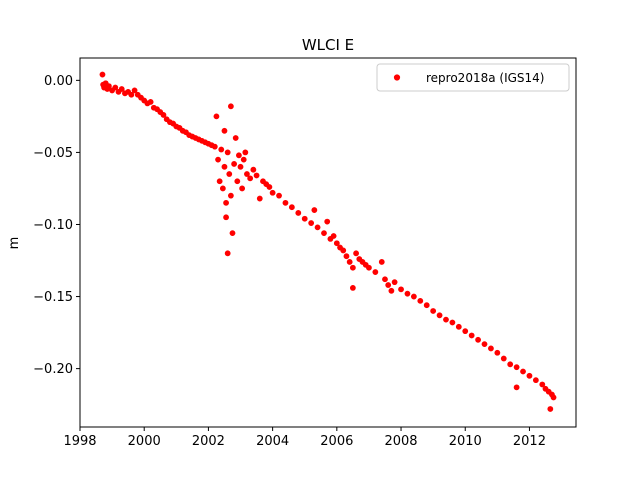 The height and width of the screenshot is (485, 640). Describe the element at coordinates (53, 225) in the screenshot. I see `y-tick-label: −0.10` at that location.